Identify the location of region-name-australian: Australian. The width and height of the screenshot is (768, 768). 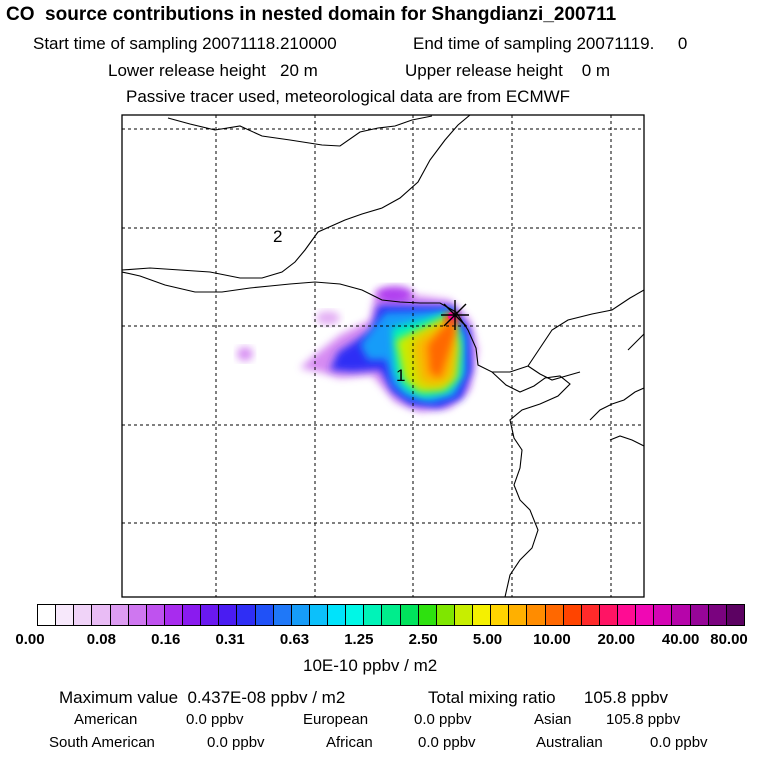
(569, 742).